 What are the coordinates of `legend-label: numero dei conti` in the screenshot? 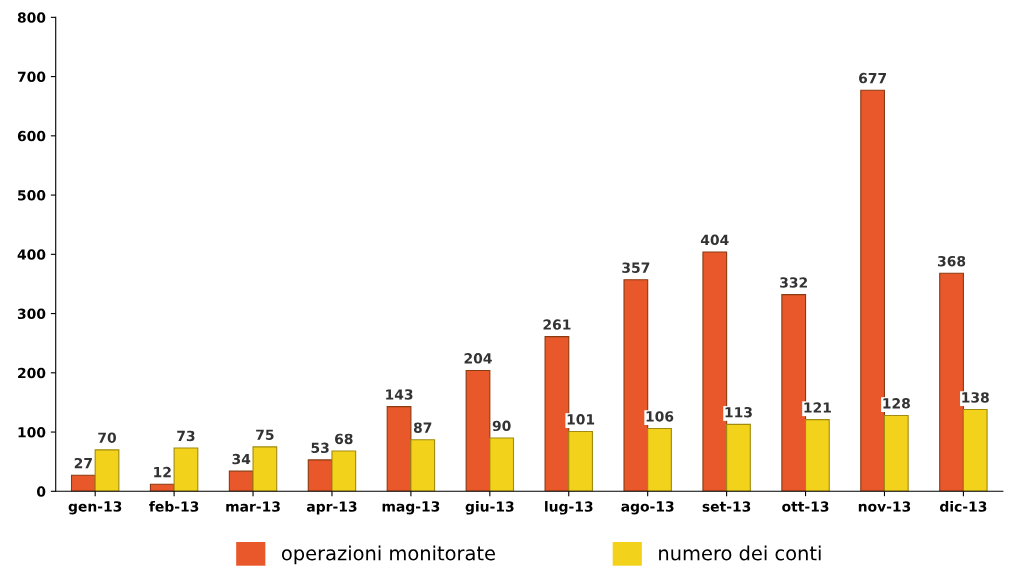 It's located at (740, 553).